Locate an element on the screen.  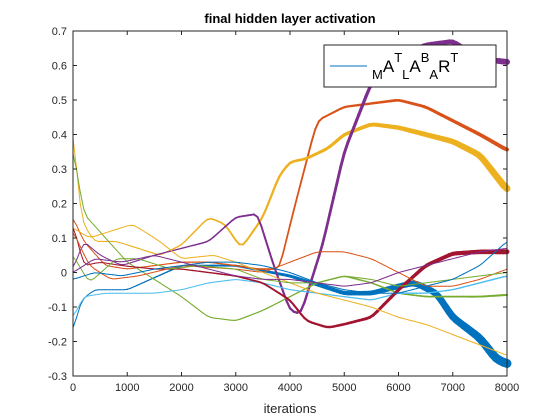
x-tick-label: 1000 is located at coordinates (127, 388).